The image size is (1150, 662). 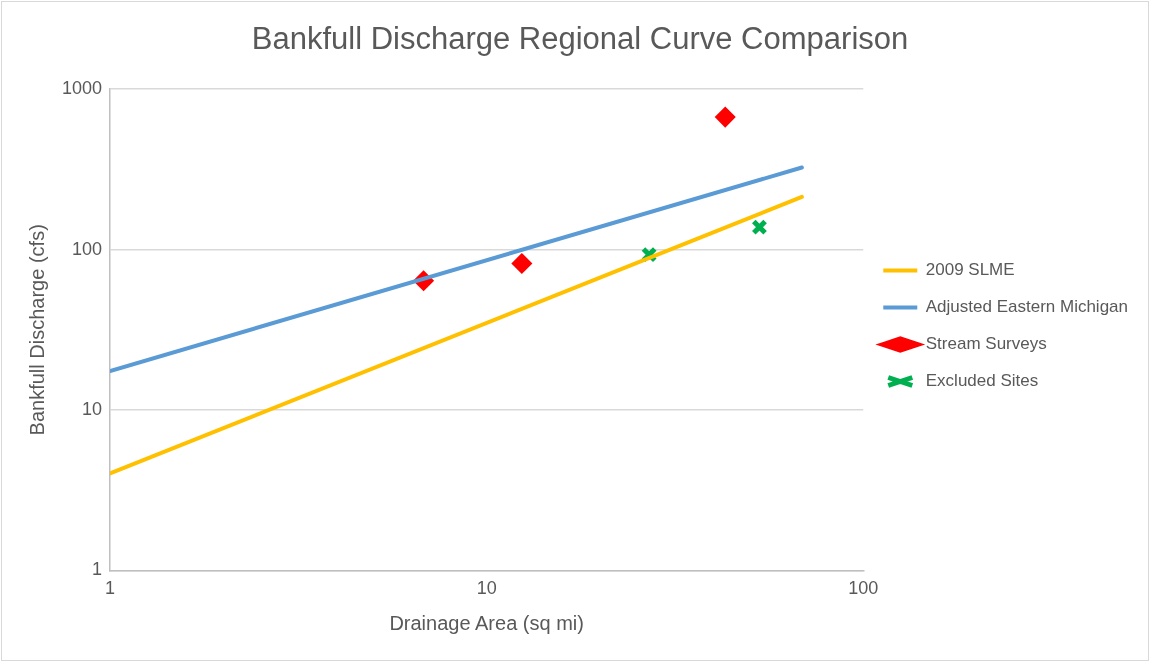 I want to click on legend-label: 2009 SLME, so click(x=970, y=270).